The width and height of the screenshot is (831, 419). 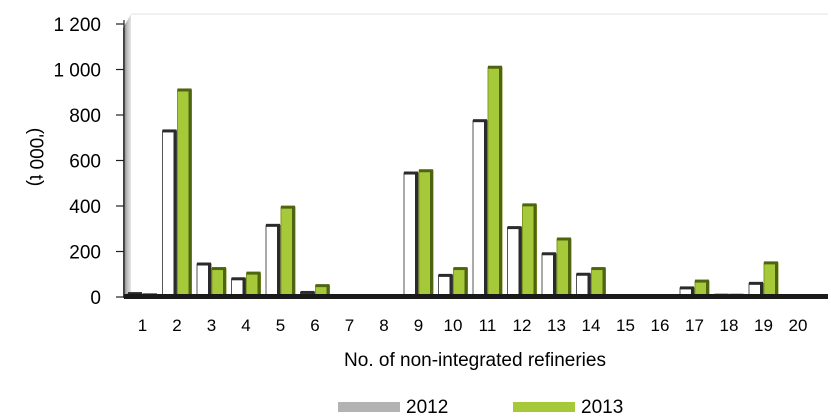 I want to click on legend-label-2013: 2013, so click(x=602, y=407).